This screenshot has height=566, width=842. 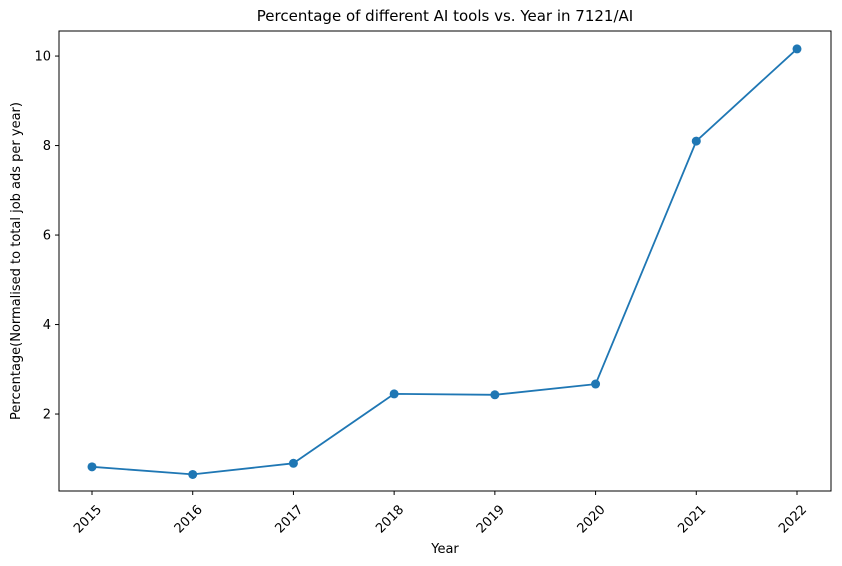 What do you see at coordinates (47, 415) in the screenshot?
I see `y-tick-label: 2` at bounding box center [47, 415].